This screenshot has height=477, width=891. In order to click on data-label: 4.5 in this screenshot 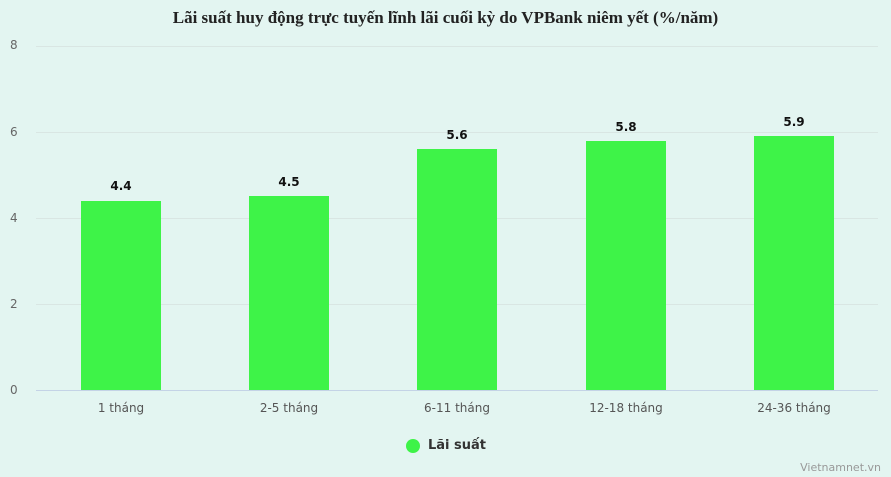, I will do `click(289, 182)`.